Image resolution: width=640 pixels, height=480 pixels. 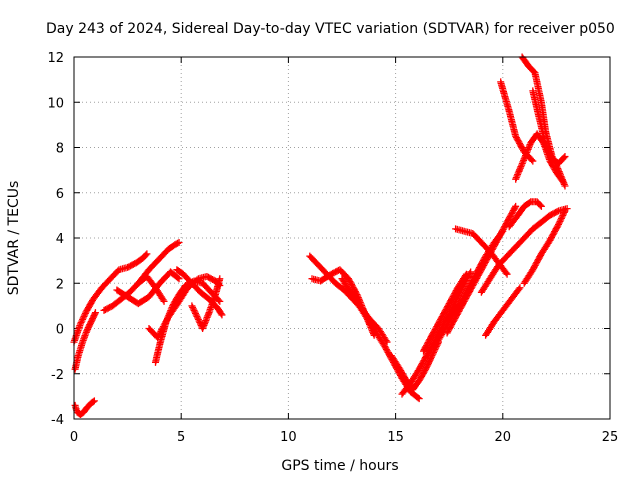 What do you see at coordinates (610, 437) in the screenshot?
I see `x-tick-label: 25` at bounding box center [610, 437].